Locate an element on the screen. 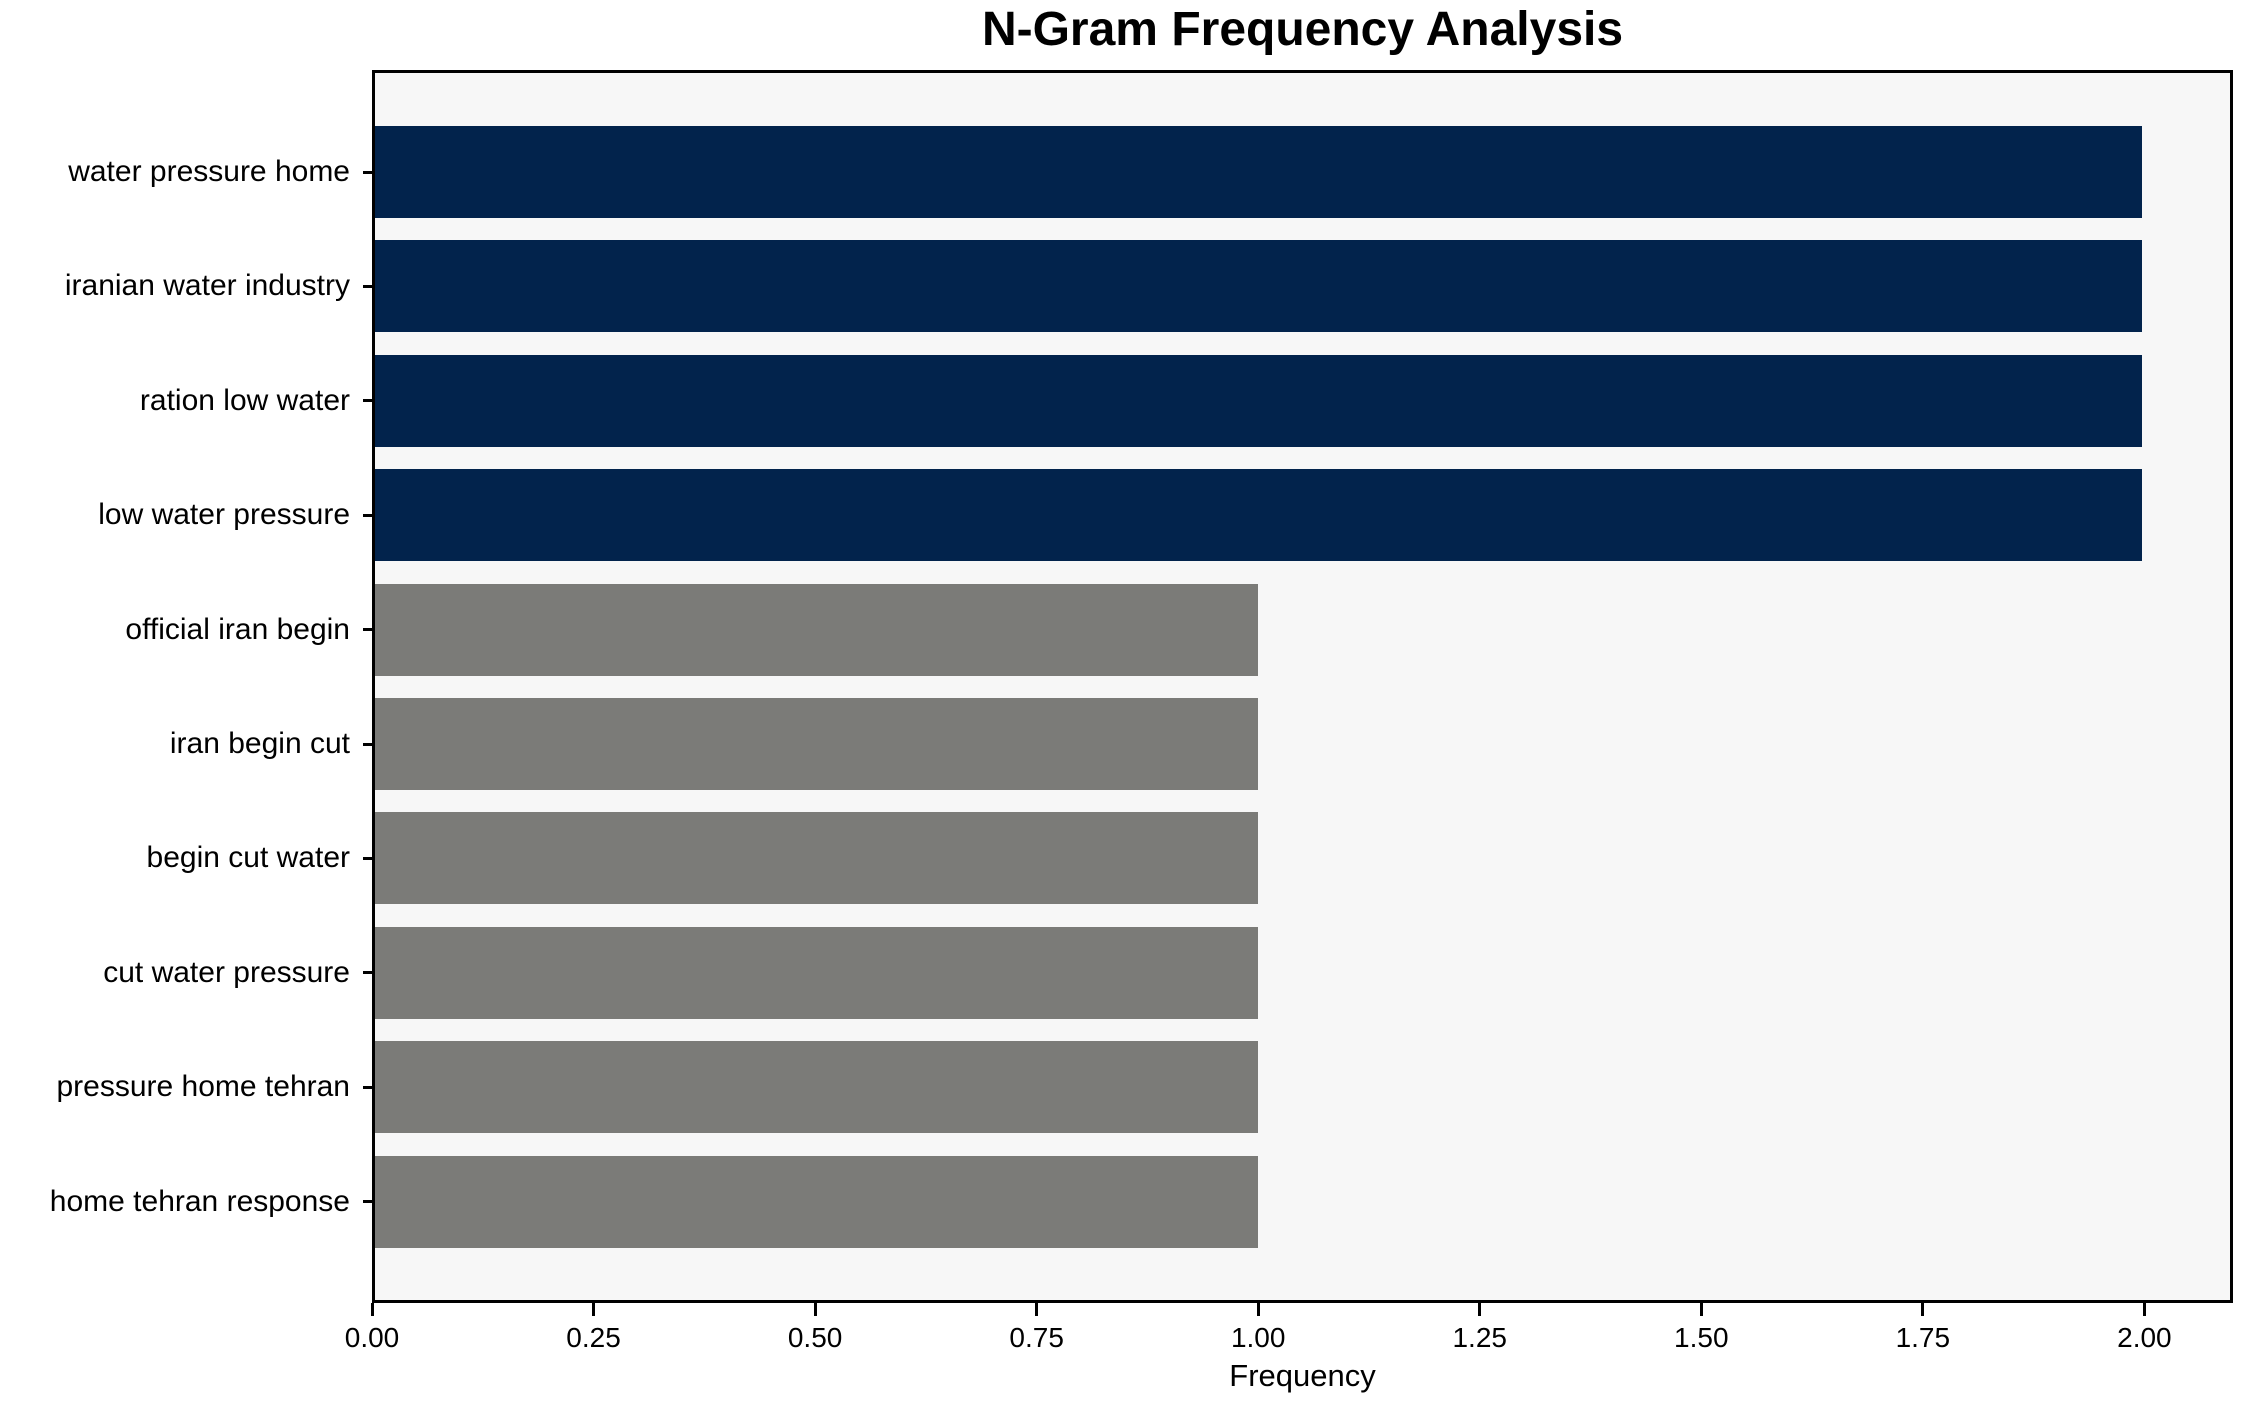 The height and width of the screenshot is (1414, 2253). y-axis-label: iranian water industry is located at coordinates (207, 286).